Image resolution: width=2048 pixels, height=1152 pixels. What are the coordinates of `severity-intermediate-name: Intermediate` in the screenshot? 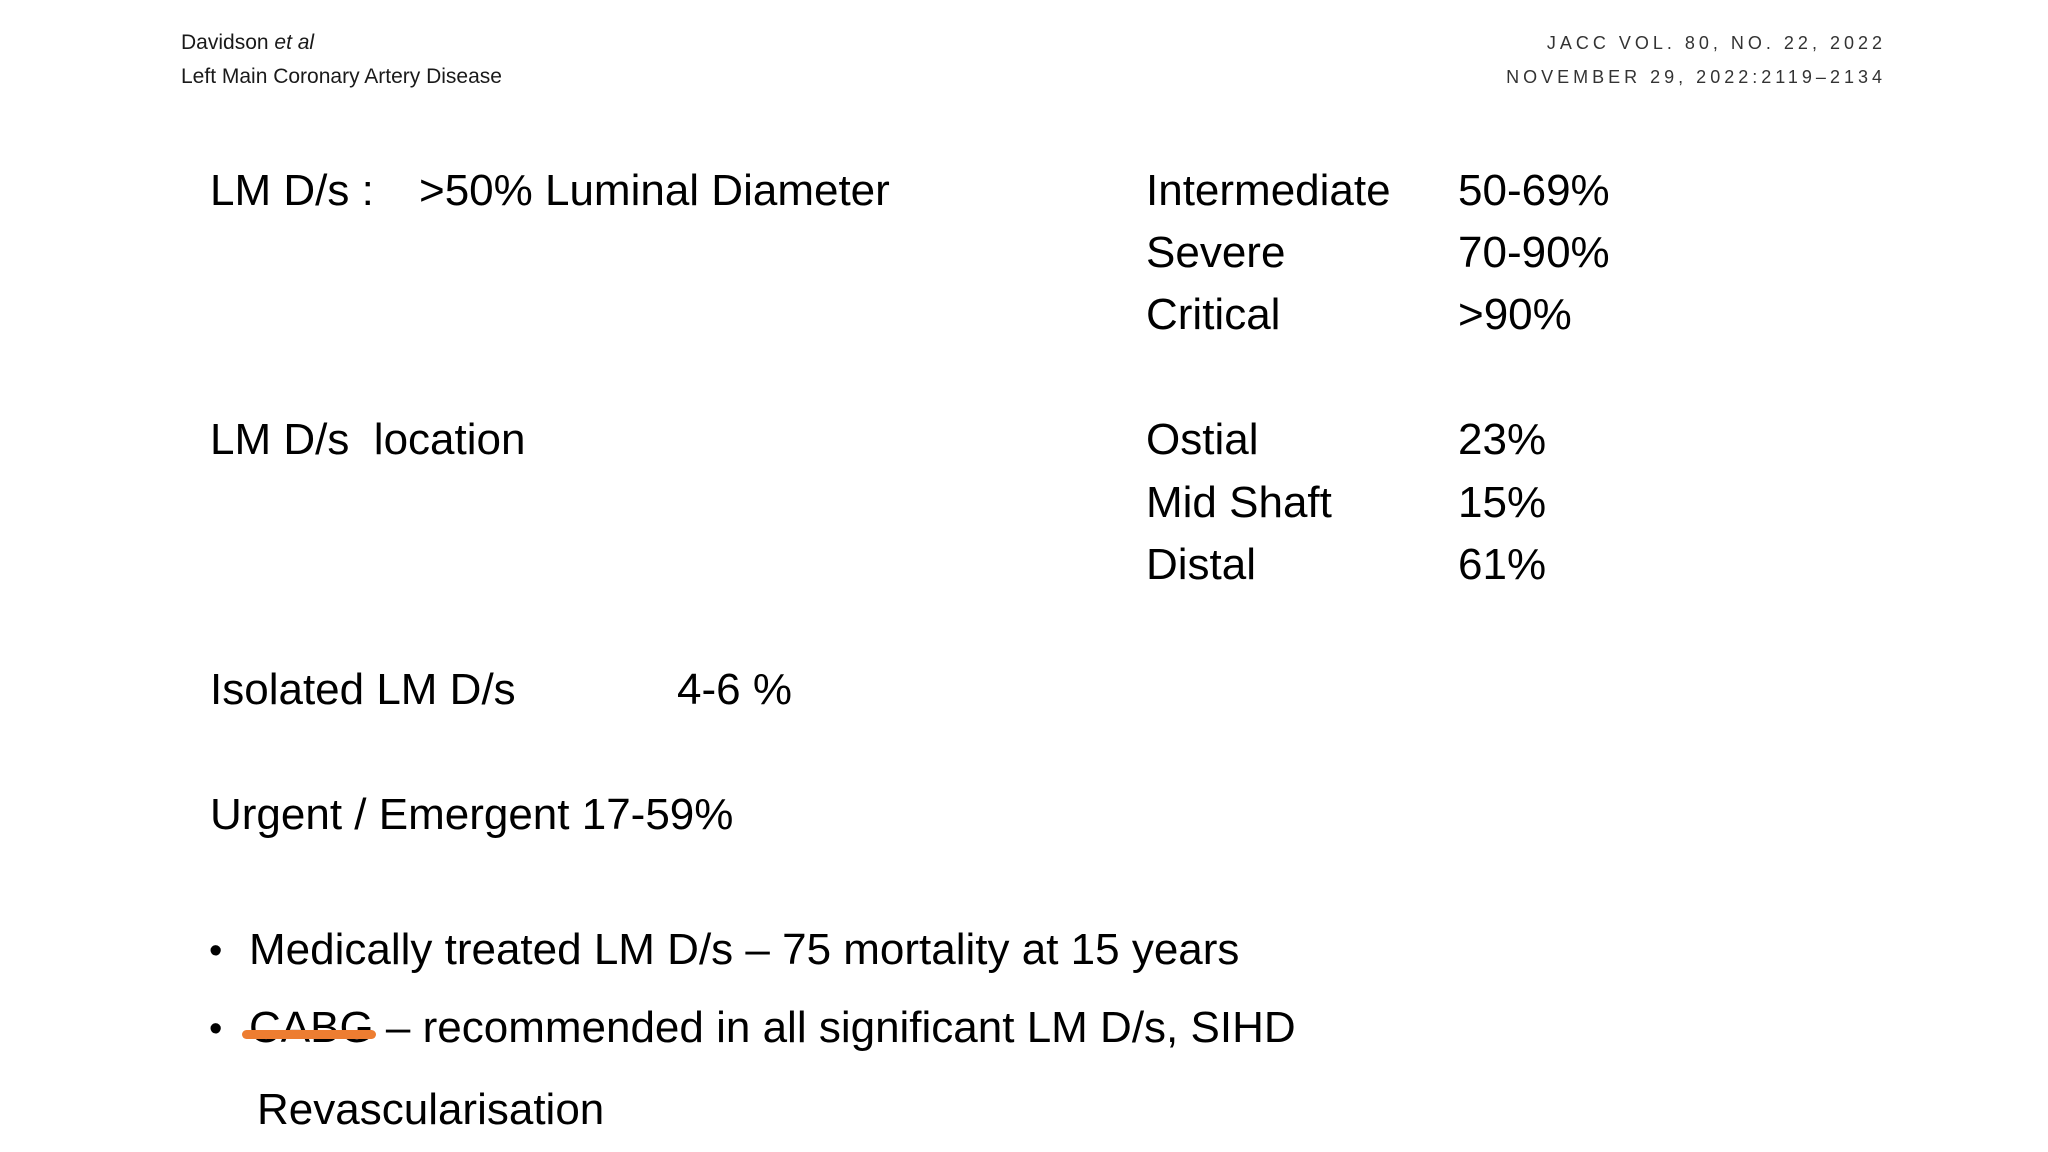 It's located at (1268, 190).